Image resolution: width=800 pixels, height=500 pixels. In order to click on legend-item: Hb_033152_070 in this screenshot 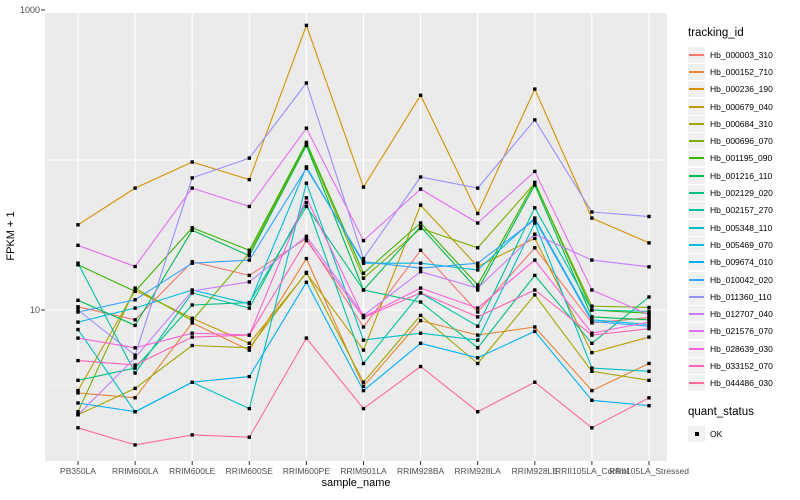, I will do `click(730, 365)`.